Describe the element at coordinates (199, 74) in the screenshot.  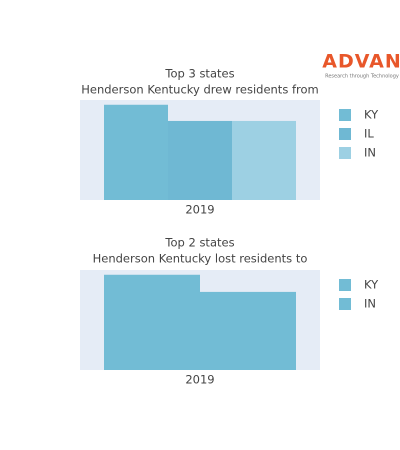
I see `chart-title: Top 3 states` at that location.